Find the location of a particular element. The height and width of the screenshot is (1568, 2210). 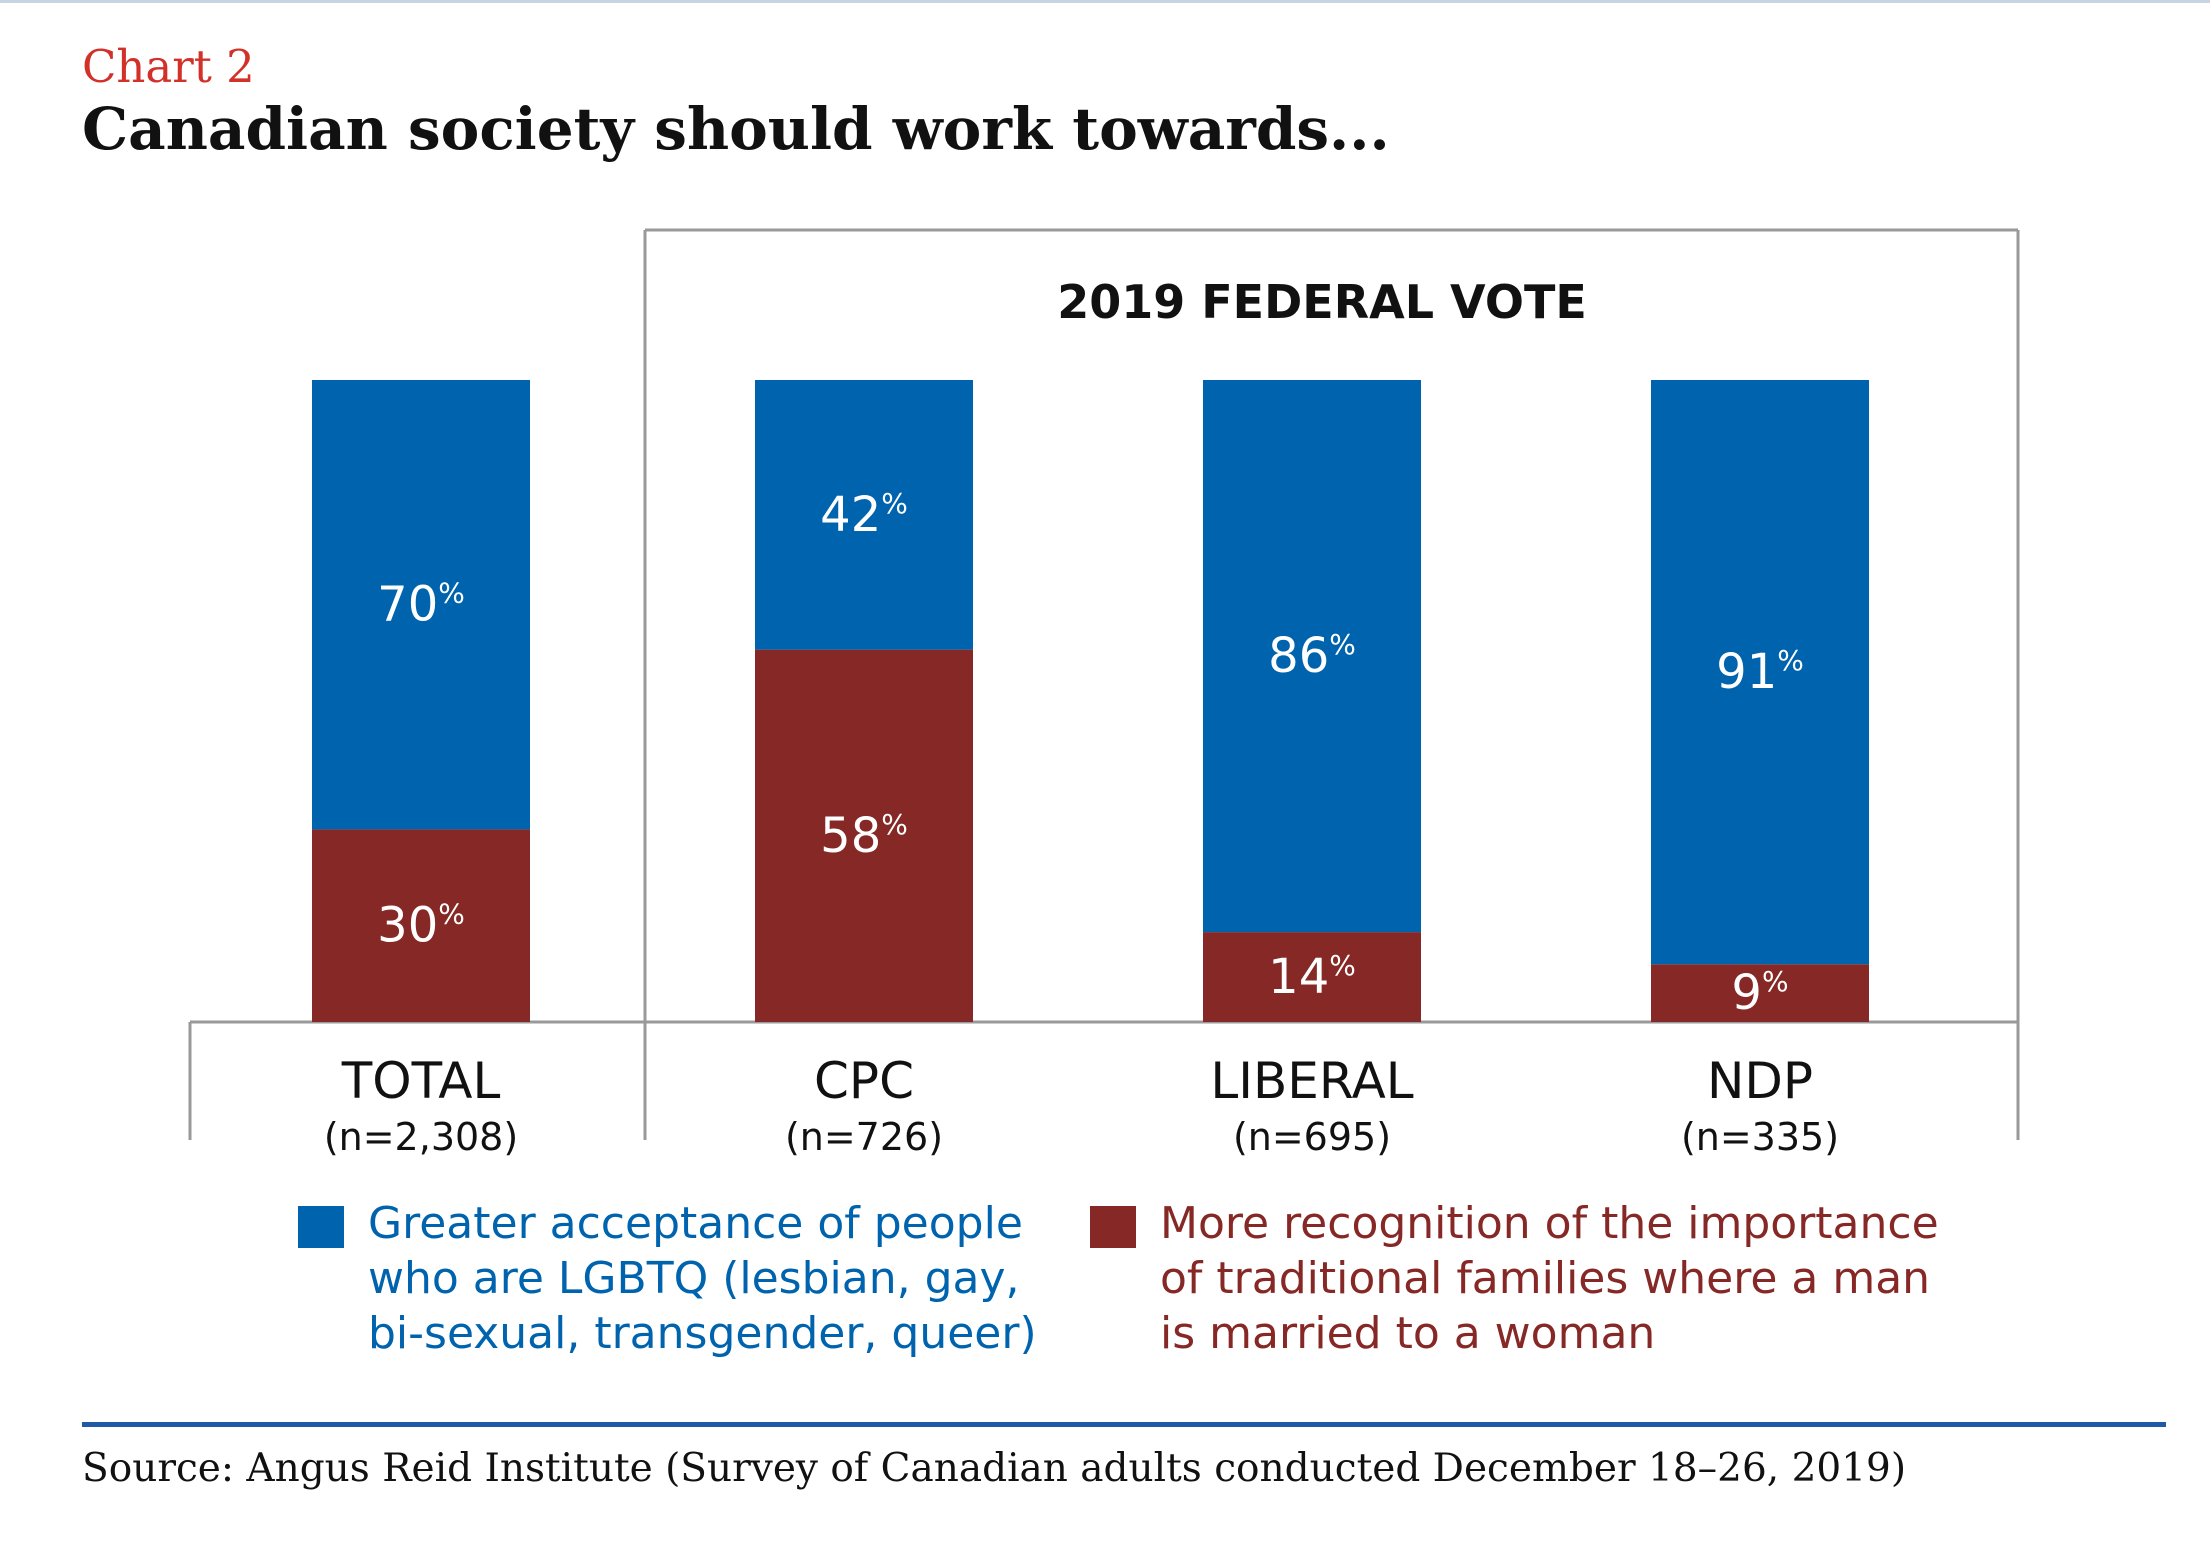

category-label-liberal: LIBERAL is located at coordinates (1311, 1081).